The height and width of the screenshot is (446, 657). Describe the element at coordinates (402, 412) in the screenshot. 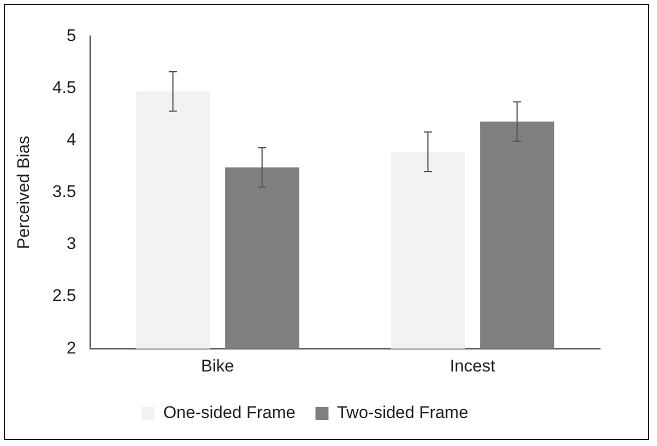

I see `legend-label: Two-sided Frame` at that location.